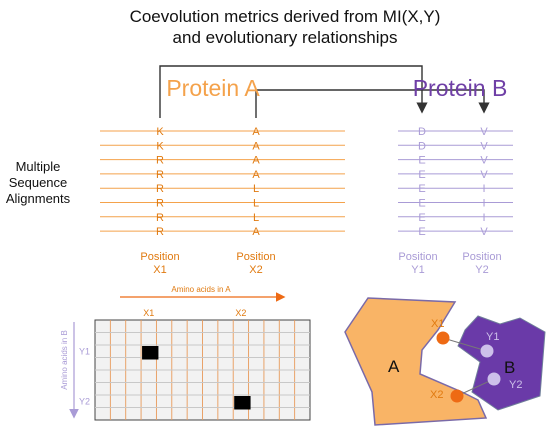 The width and height of the screenshot is (550, 433). What do you see at coordinates (494, 379) in the screenshot?
I see `residue-dot-y2` at bounding box center [494, 379].